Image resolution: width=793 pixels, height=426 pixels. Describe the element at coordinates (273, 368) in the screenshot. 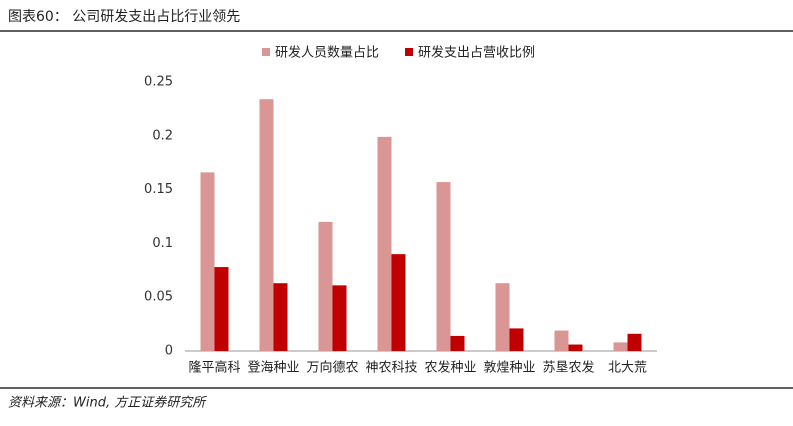

I see `x-tick-label: 登海种业` at that location.